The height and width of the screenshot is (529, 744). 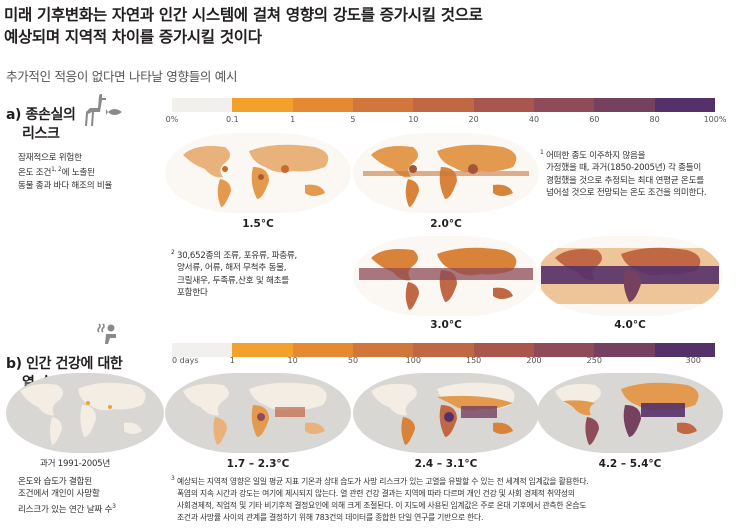 I want to click on map-species-4-0c, so click(x=630, y=276).